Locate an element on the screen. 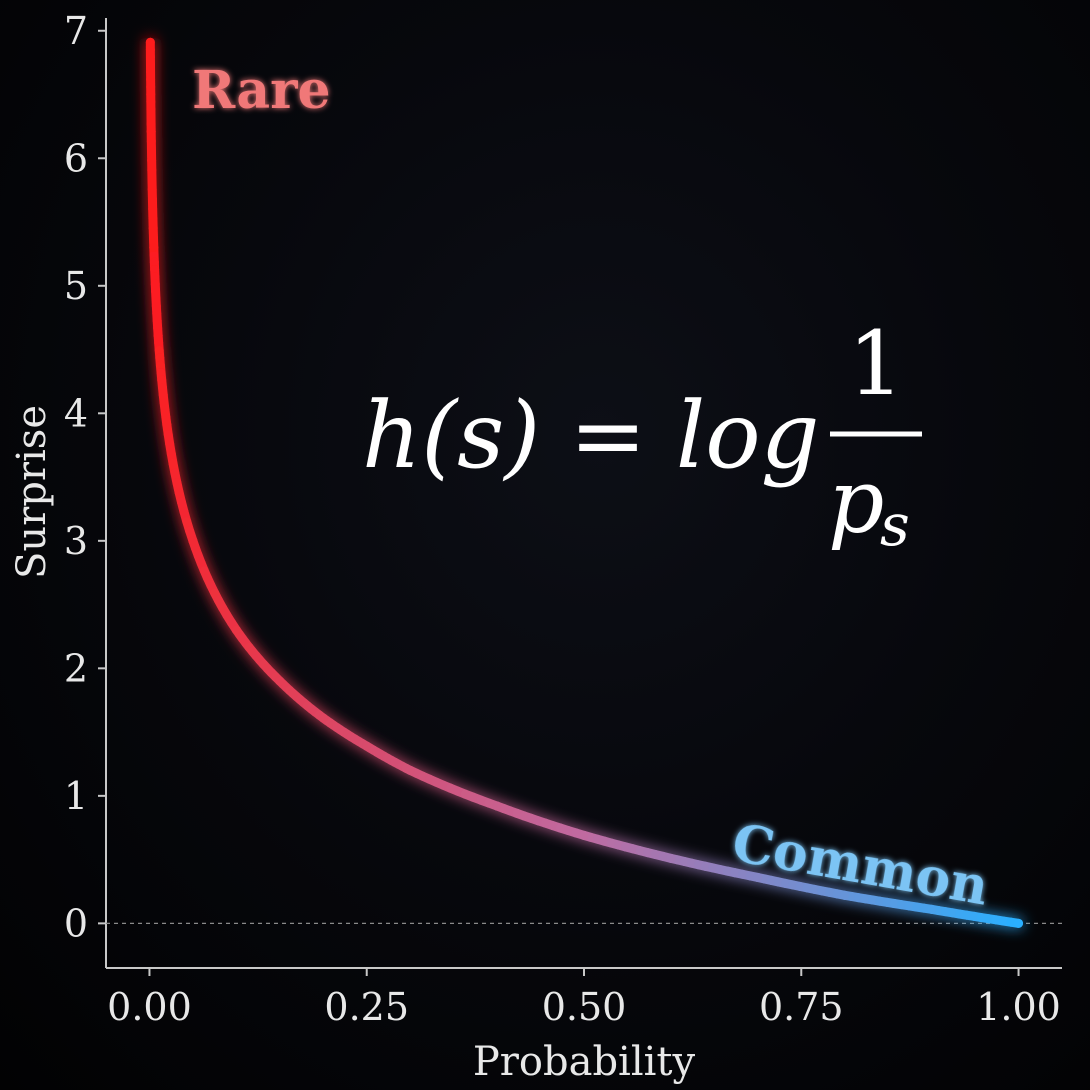 This screenshot has width=1090, height=1090. surprise-formula: h(s) = log 1 p s is located at coordinates (642, 435).